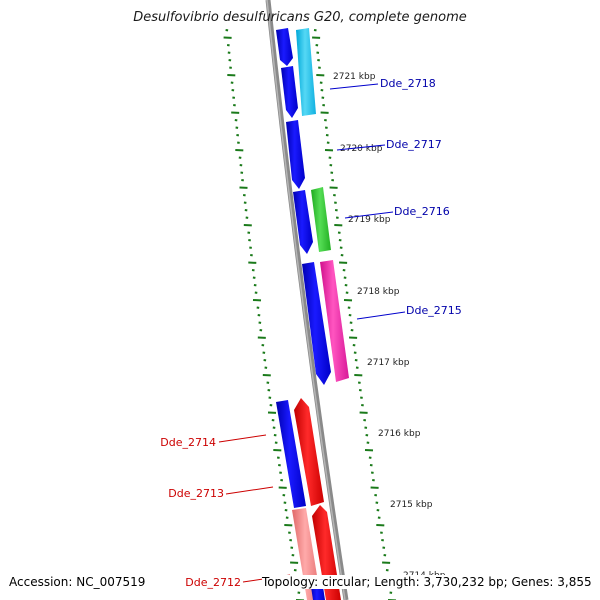 This screenshot has width=600, height=600. What do you see at coordinates (408, 83) in the screenshot?
I see `gene-label-dde-2718: Dde_2718` at bounding box center [408, 83].